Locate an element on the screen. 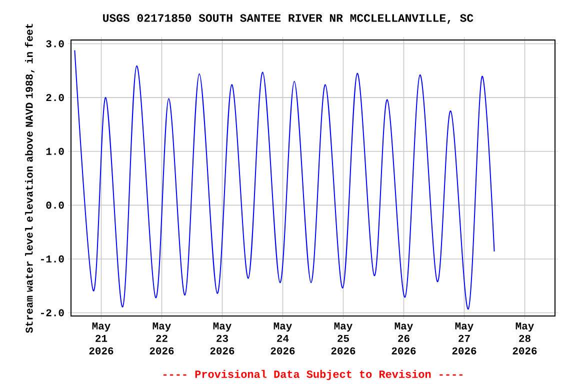 The height and width of the screenshot is (384, 576). x-tick-label: May 28 2026 is located at coordinates (524, 338).